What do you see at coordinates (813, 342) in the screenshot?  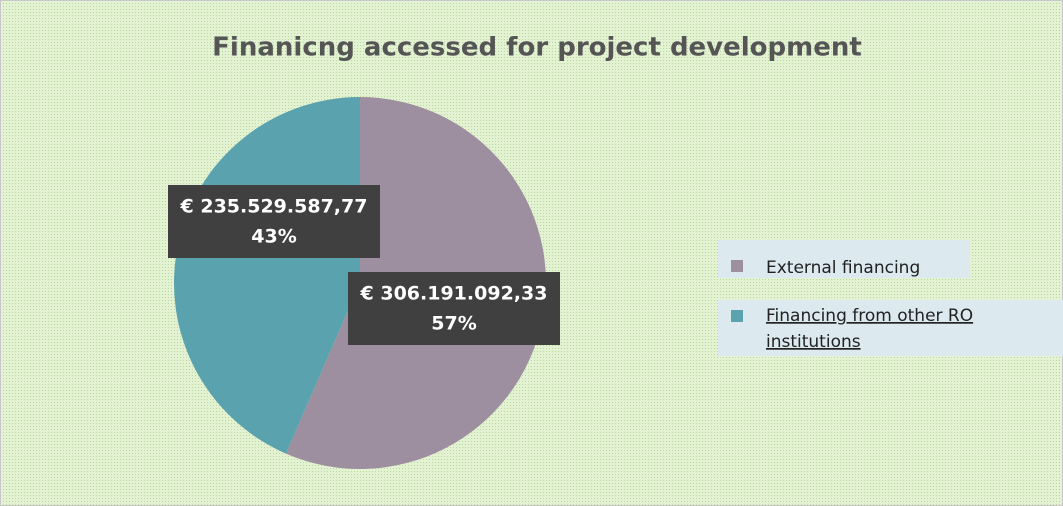 I see `legend-label-line: institutions` at bounding box center [813, 342].